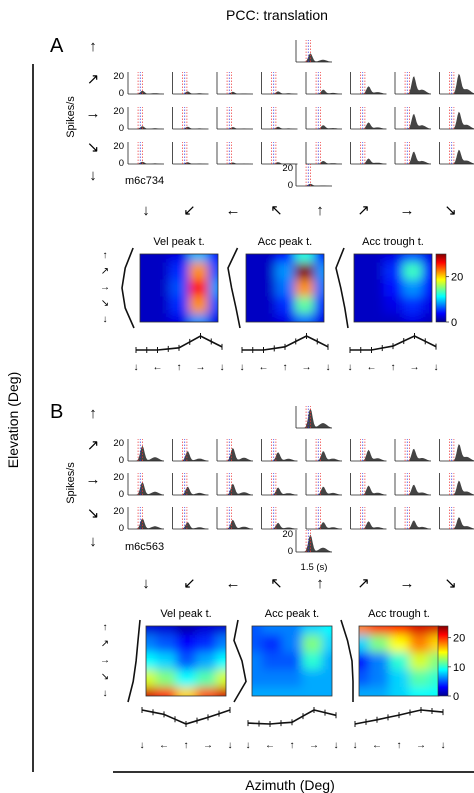 The image size is (474, 793). Describe the element at coordinates (178, 242) in the screenshot. I see `map-title: Vel peak t.` at that location.